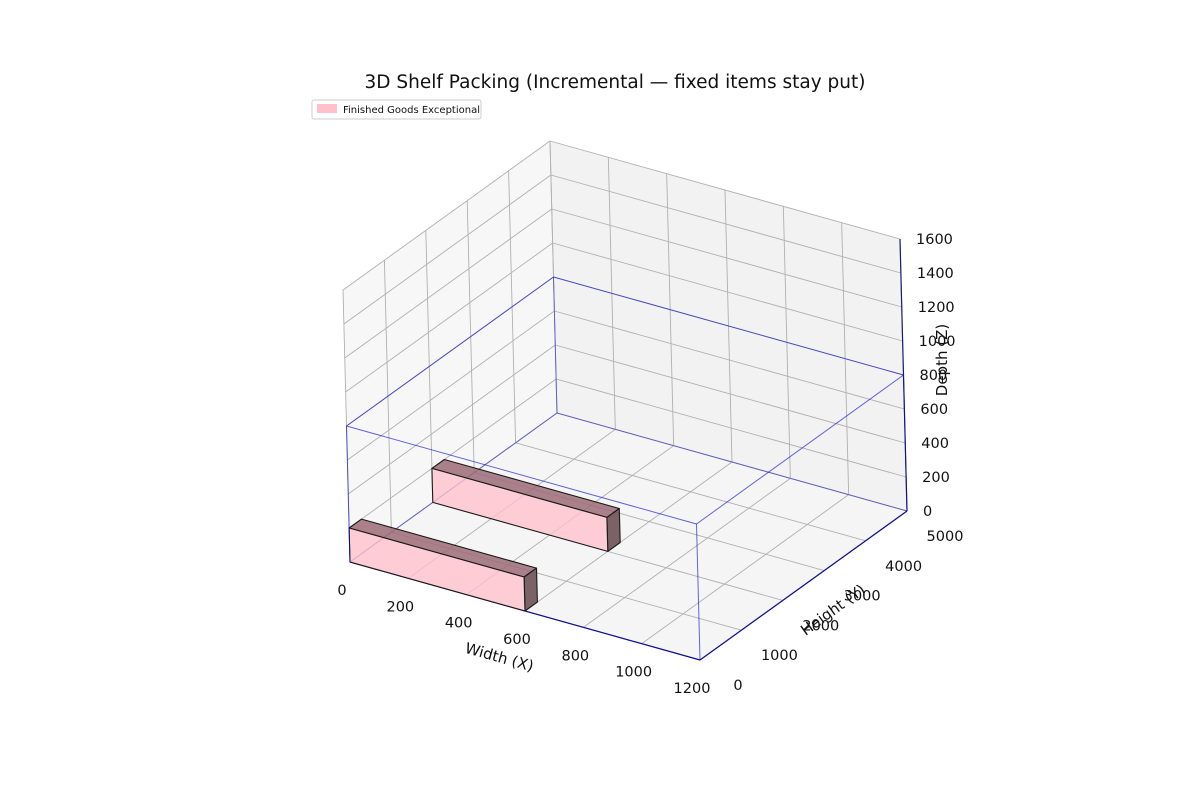 This screenshot has height=800, width=1200. What do you see at coordinates (934, 240) in the screenshot?
I see `z-tick-label: 1600` at bounding box center [934, 240].